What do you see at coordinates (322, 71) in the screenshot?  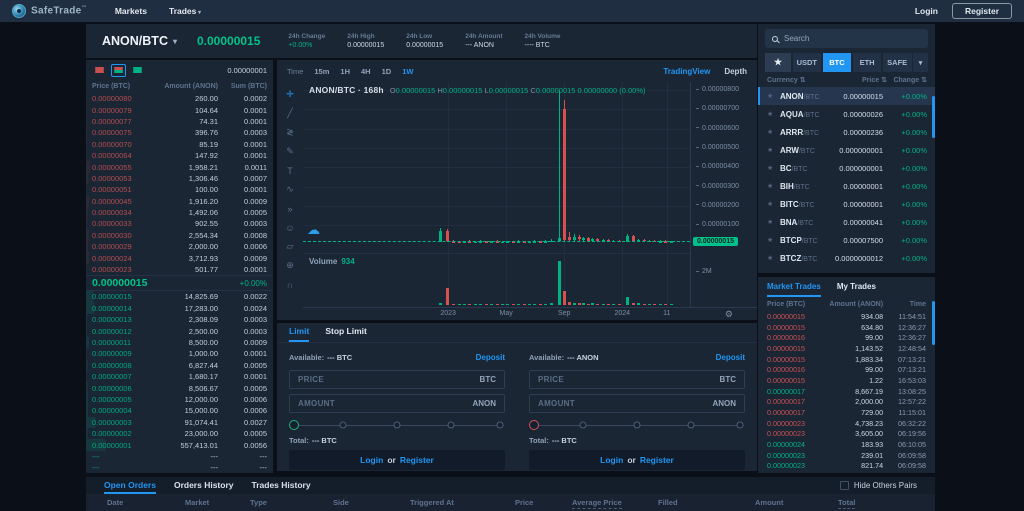 I see `timeframe-15m: 15m` at bounding box center [322, 71].